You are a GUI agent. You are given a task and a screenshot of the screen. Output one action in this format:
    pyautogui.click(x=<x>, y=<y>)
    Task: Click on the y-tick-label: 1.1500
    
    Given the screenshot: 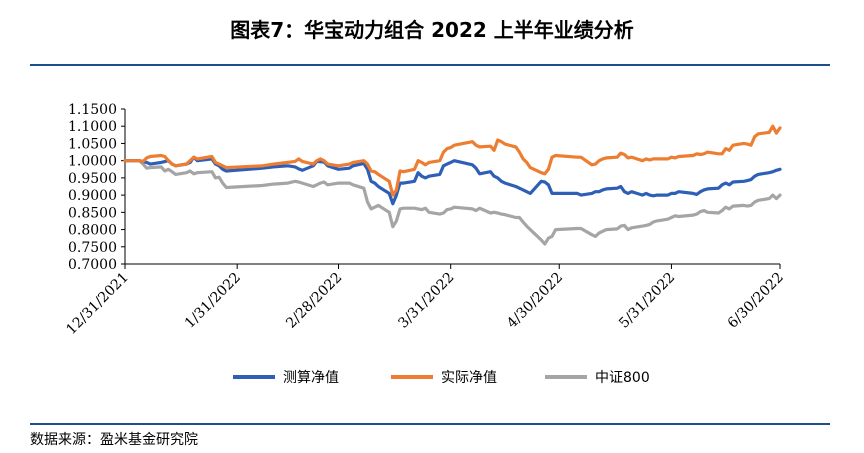 What is the action you would take?
    pyautogui.click(x=92, y=110)
    